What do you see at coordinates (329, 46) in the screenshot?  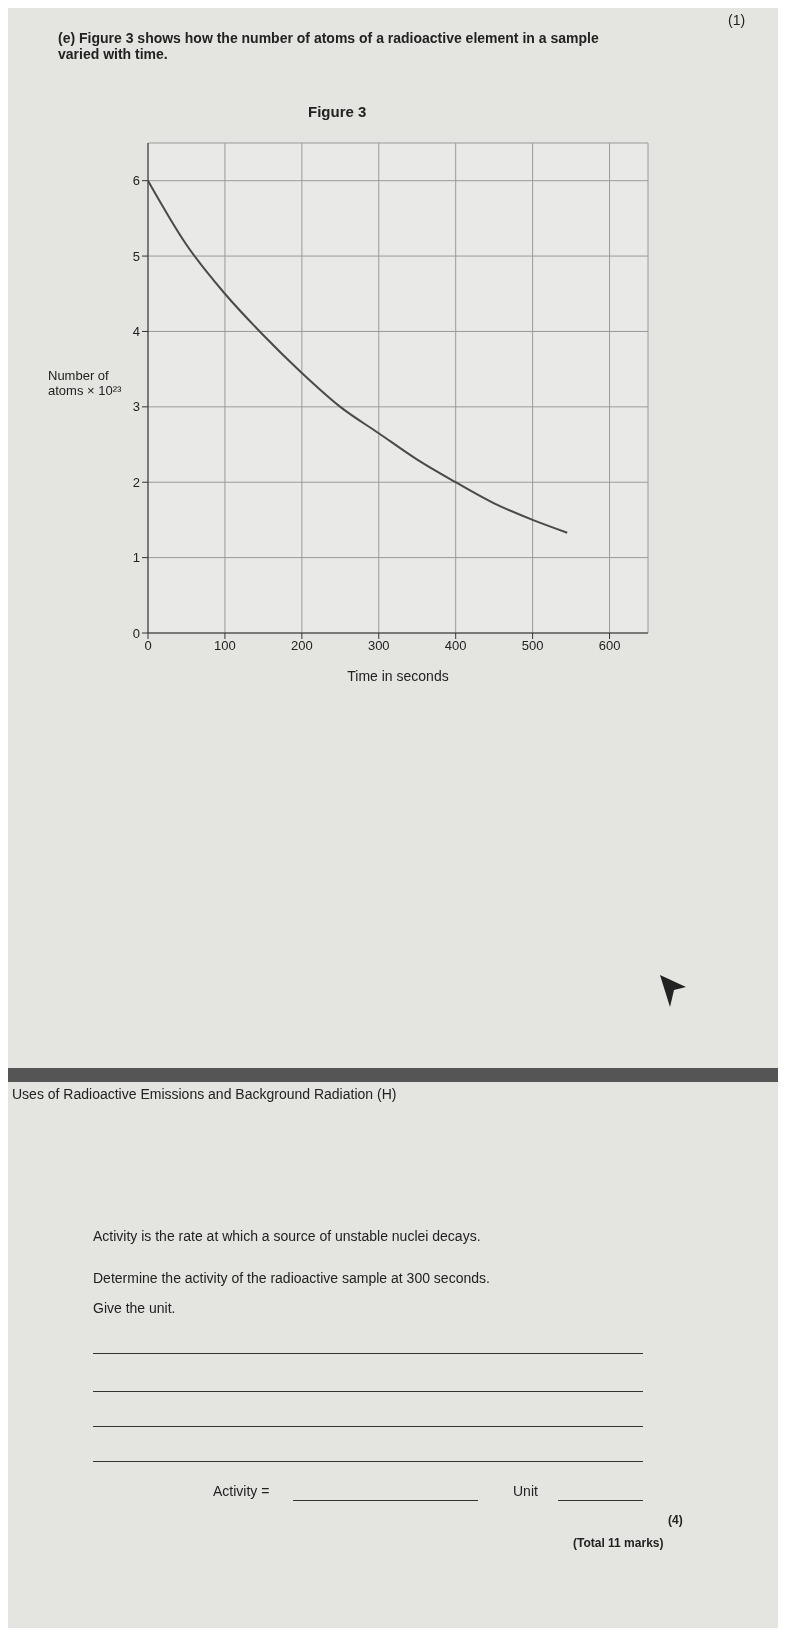 I see `text: (e) Figure 3 shows how the number of atoms of a radioactive element in a sample varied with time.` at bounding box center [329, 46].